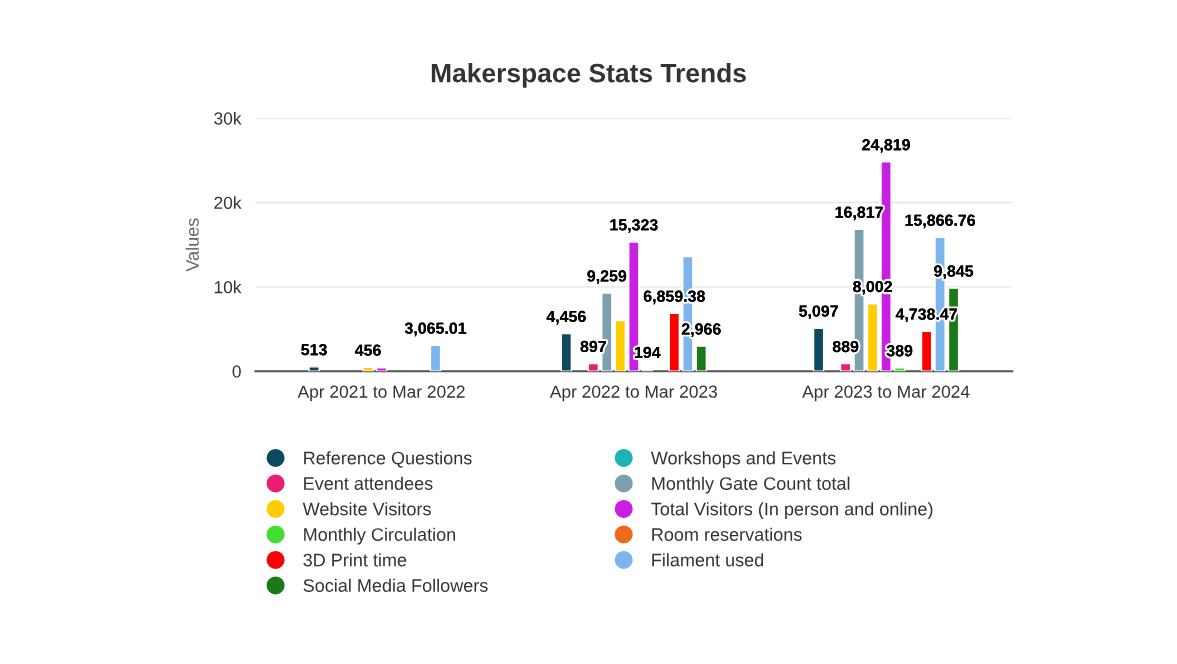  I want to click on data-label: 897, so click(593, 346).